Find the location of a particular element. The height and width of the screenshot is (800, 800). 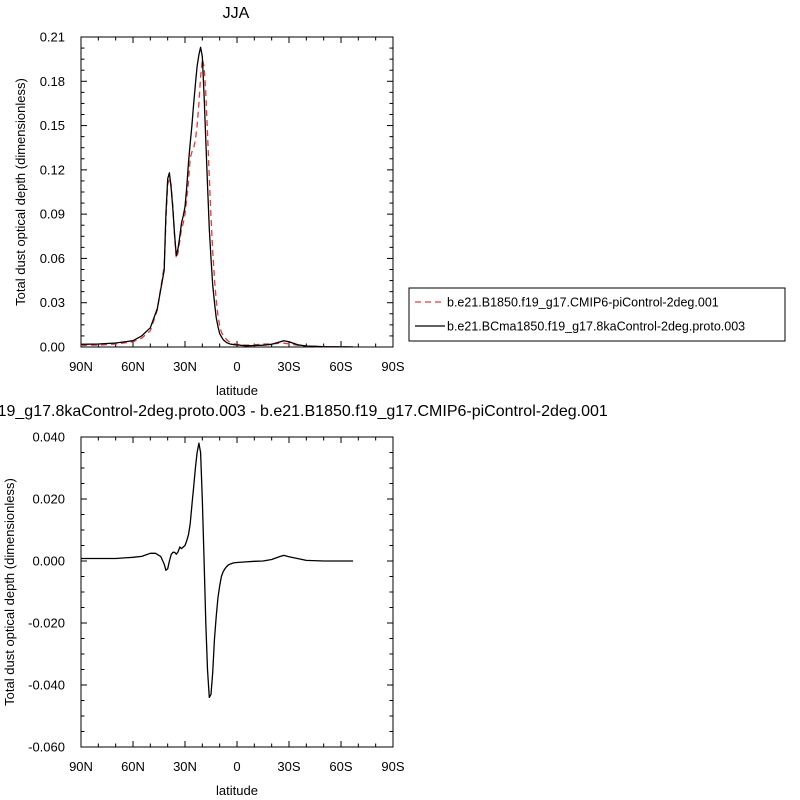

top-y-tick-label: 0.00 is located at coordinates (52, 347).